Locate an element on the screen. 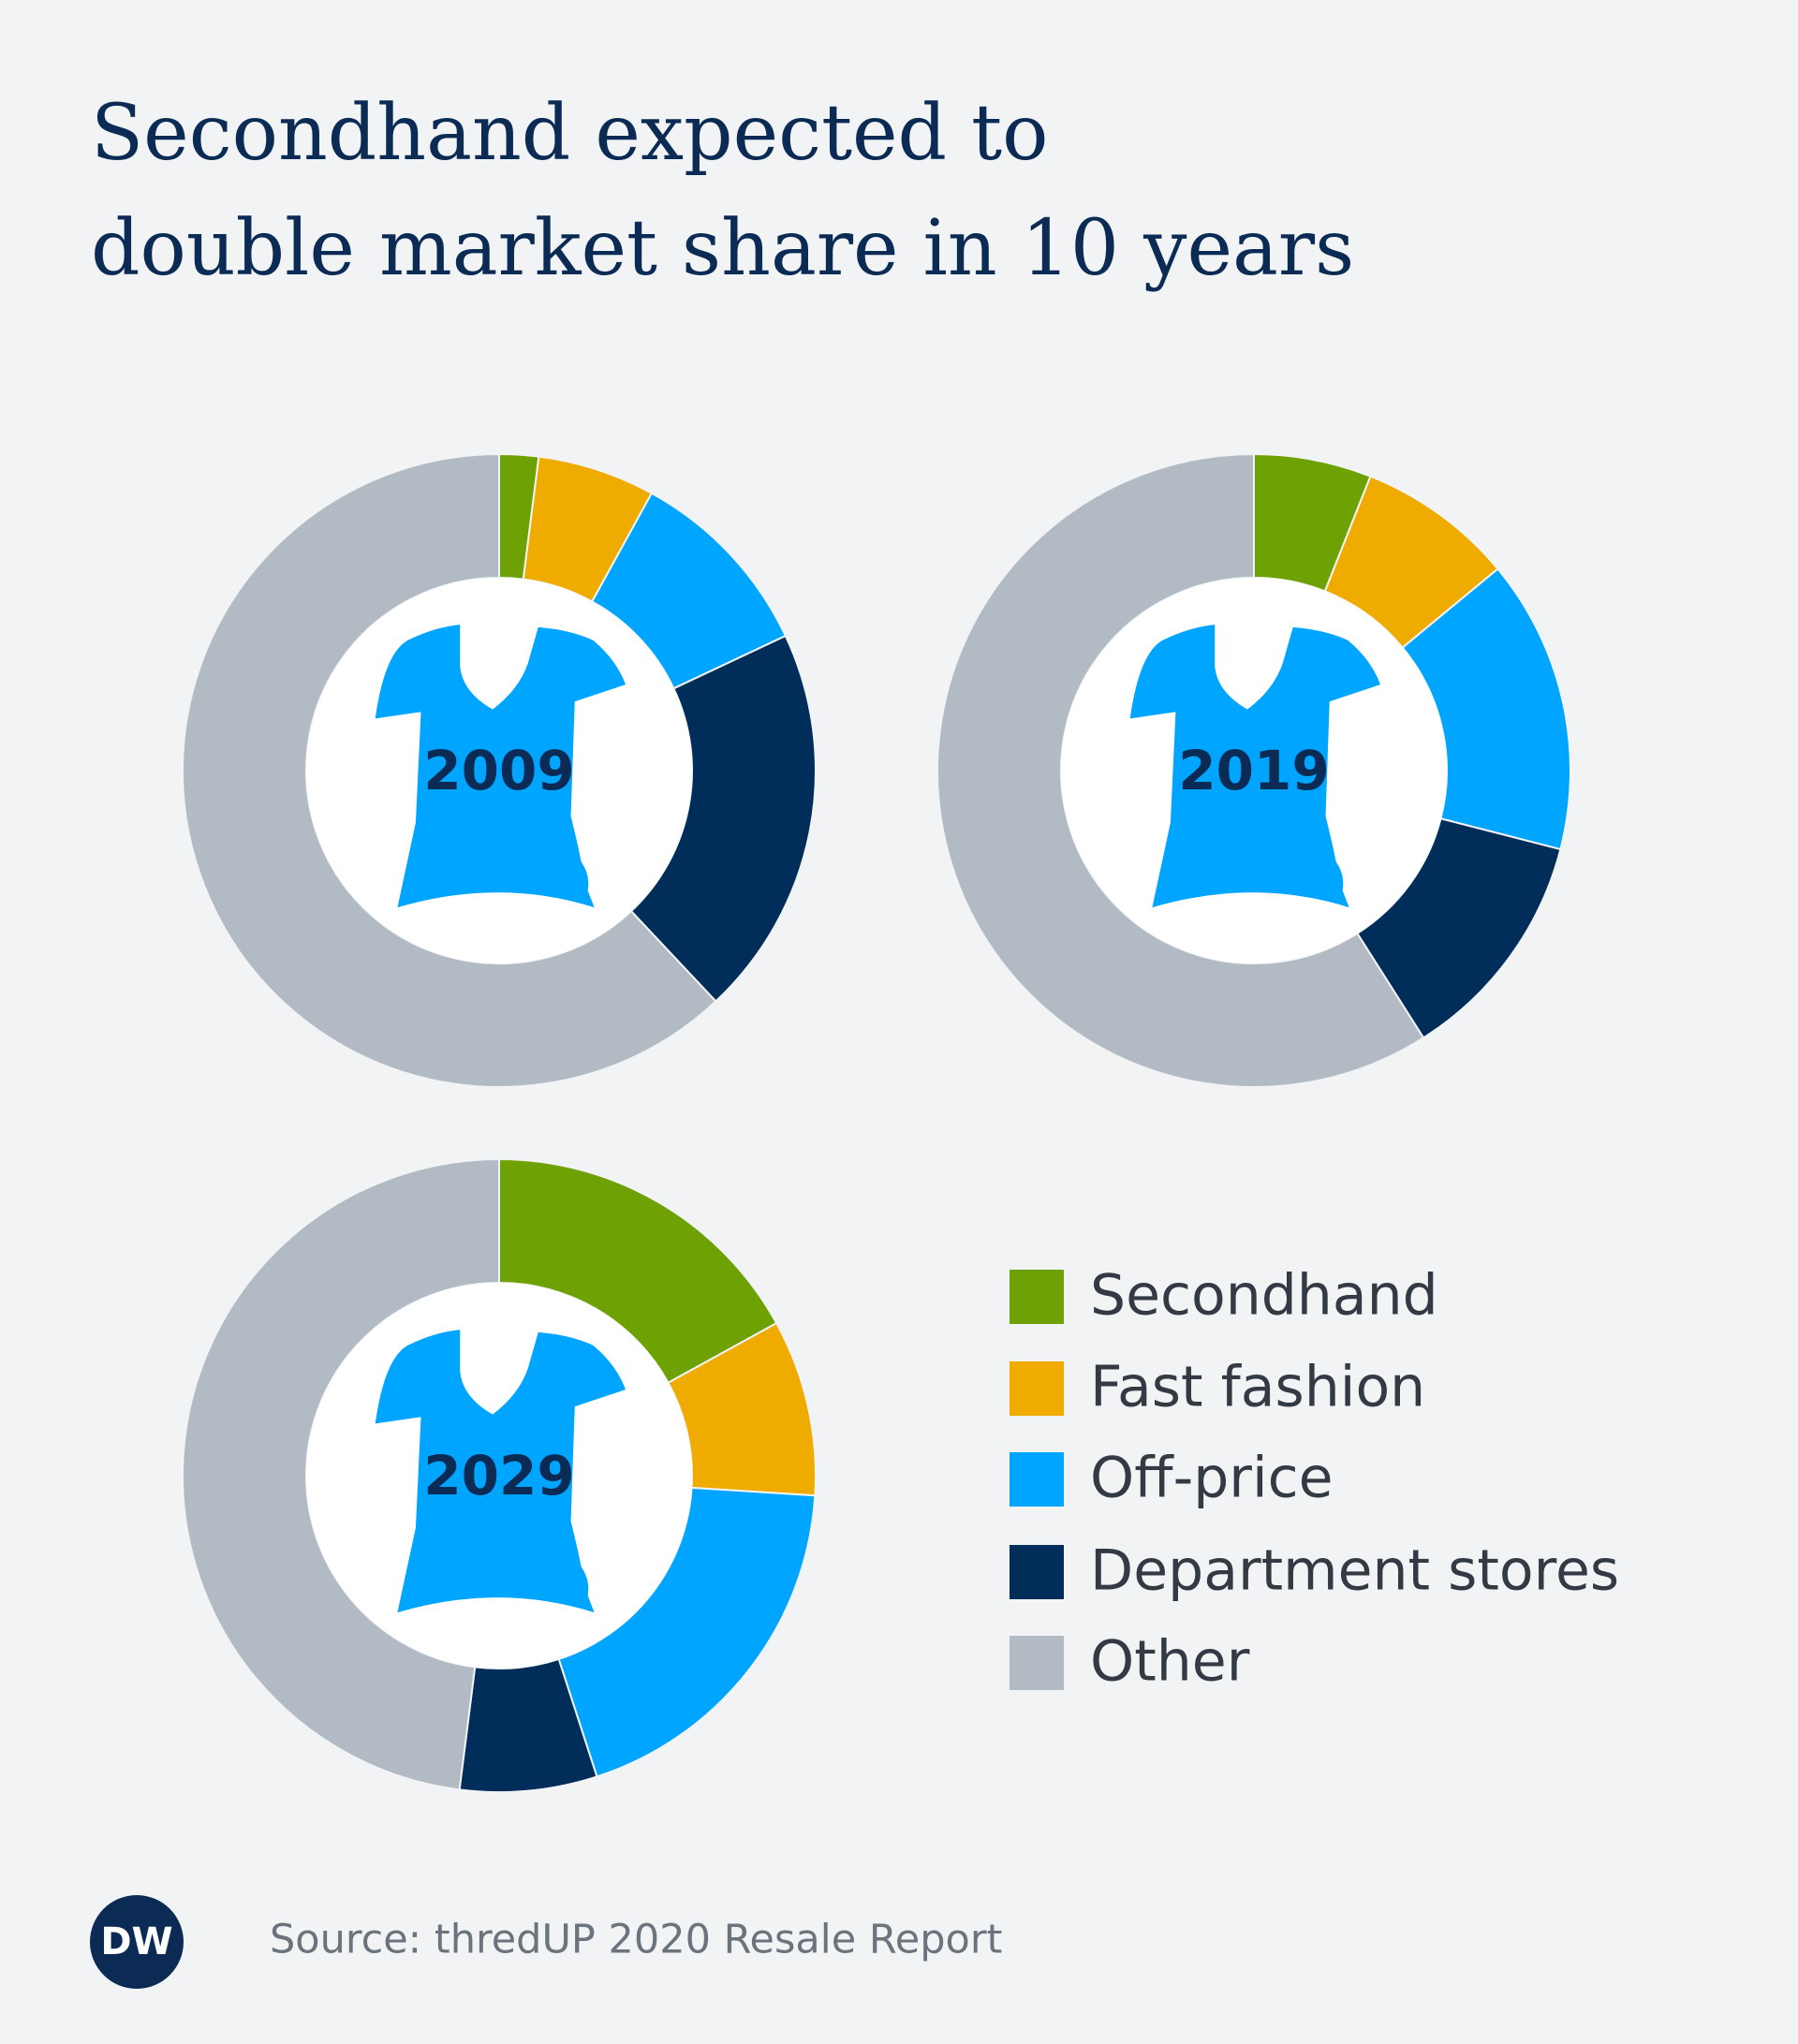 The height and width of the screenshot is (2044, 1798). year-label: 2009 is located at coordinates (498, 770).